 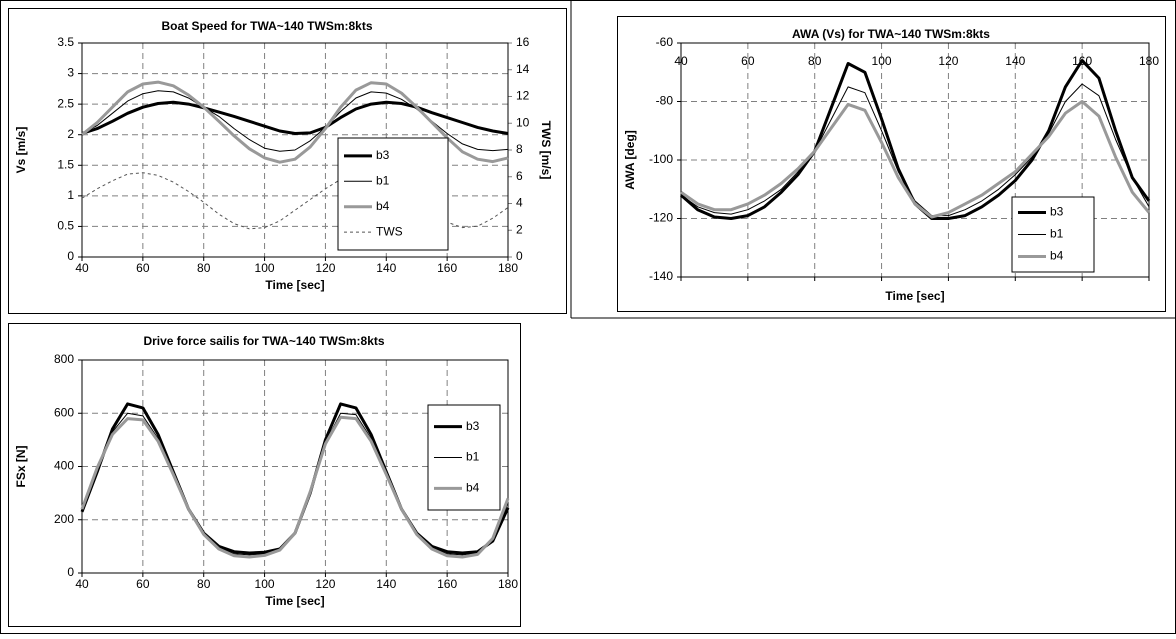 I want to click on y-tick-label: 600, so click(x=64, y=412).